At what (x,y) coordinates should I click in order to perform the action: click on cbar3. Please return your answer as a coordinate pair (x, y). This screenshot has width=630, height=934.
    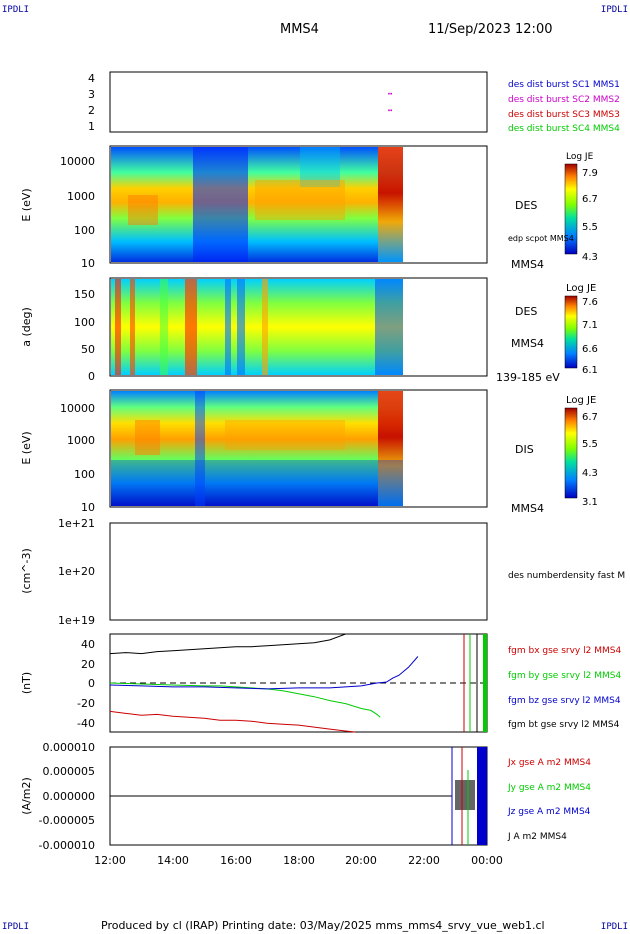
    Looking at the image, I should click on (571, 332).